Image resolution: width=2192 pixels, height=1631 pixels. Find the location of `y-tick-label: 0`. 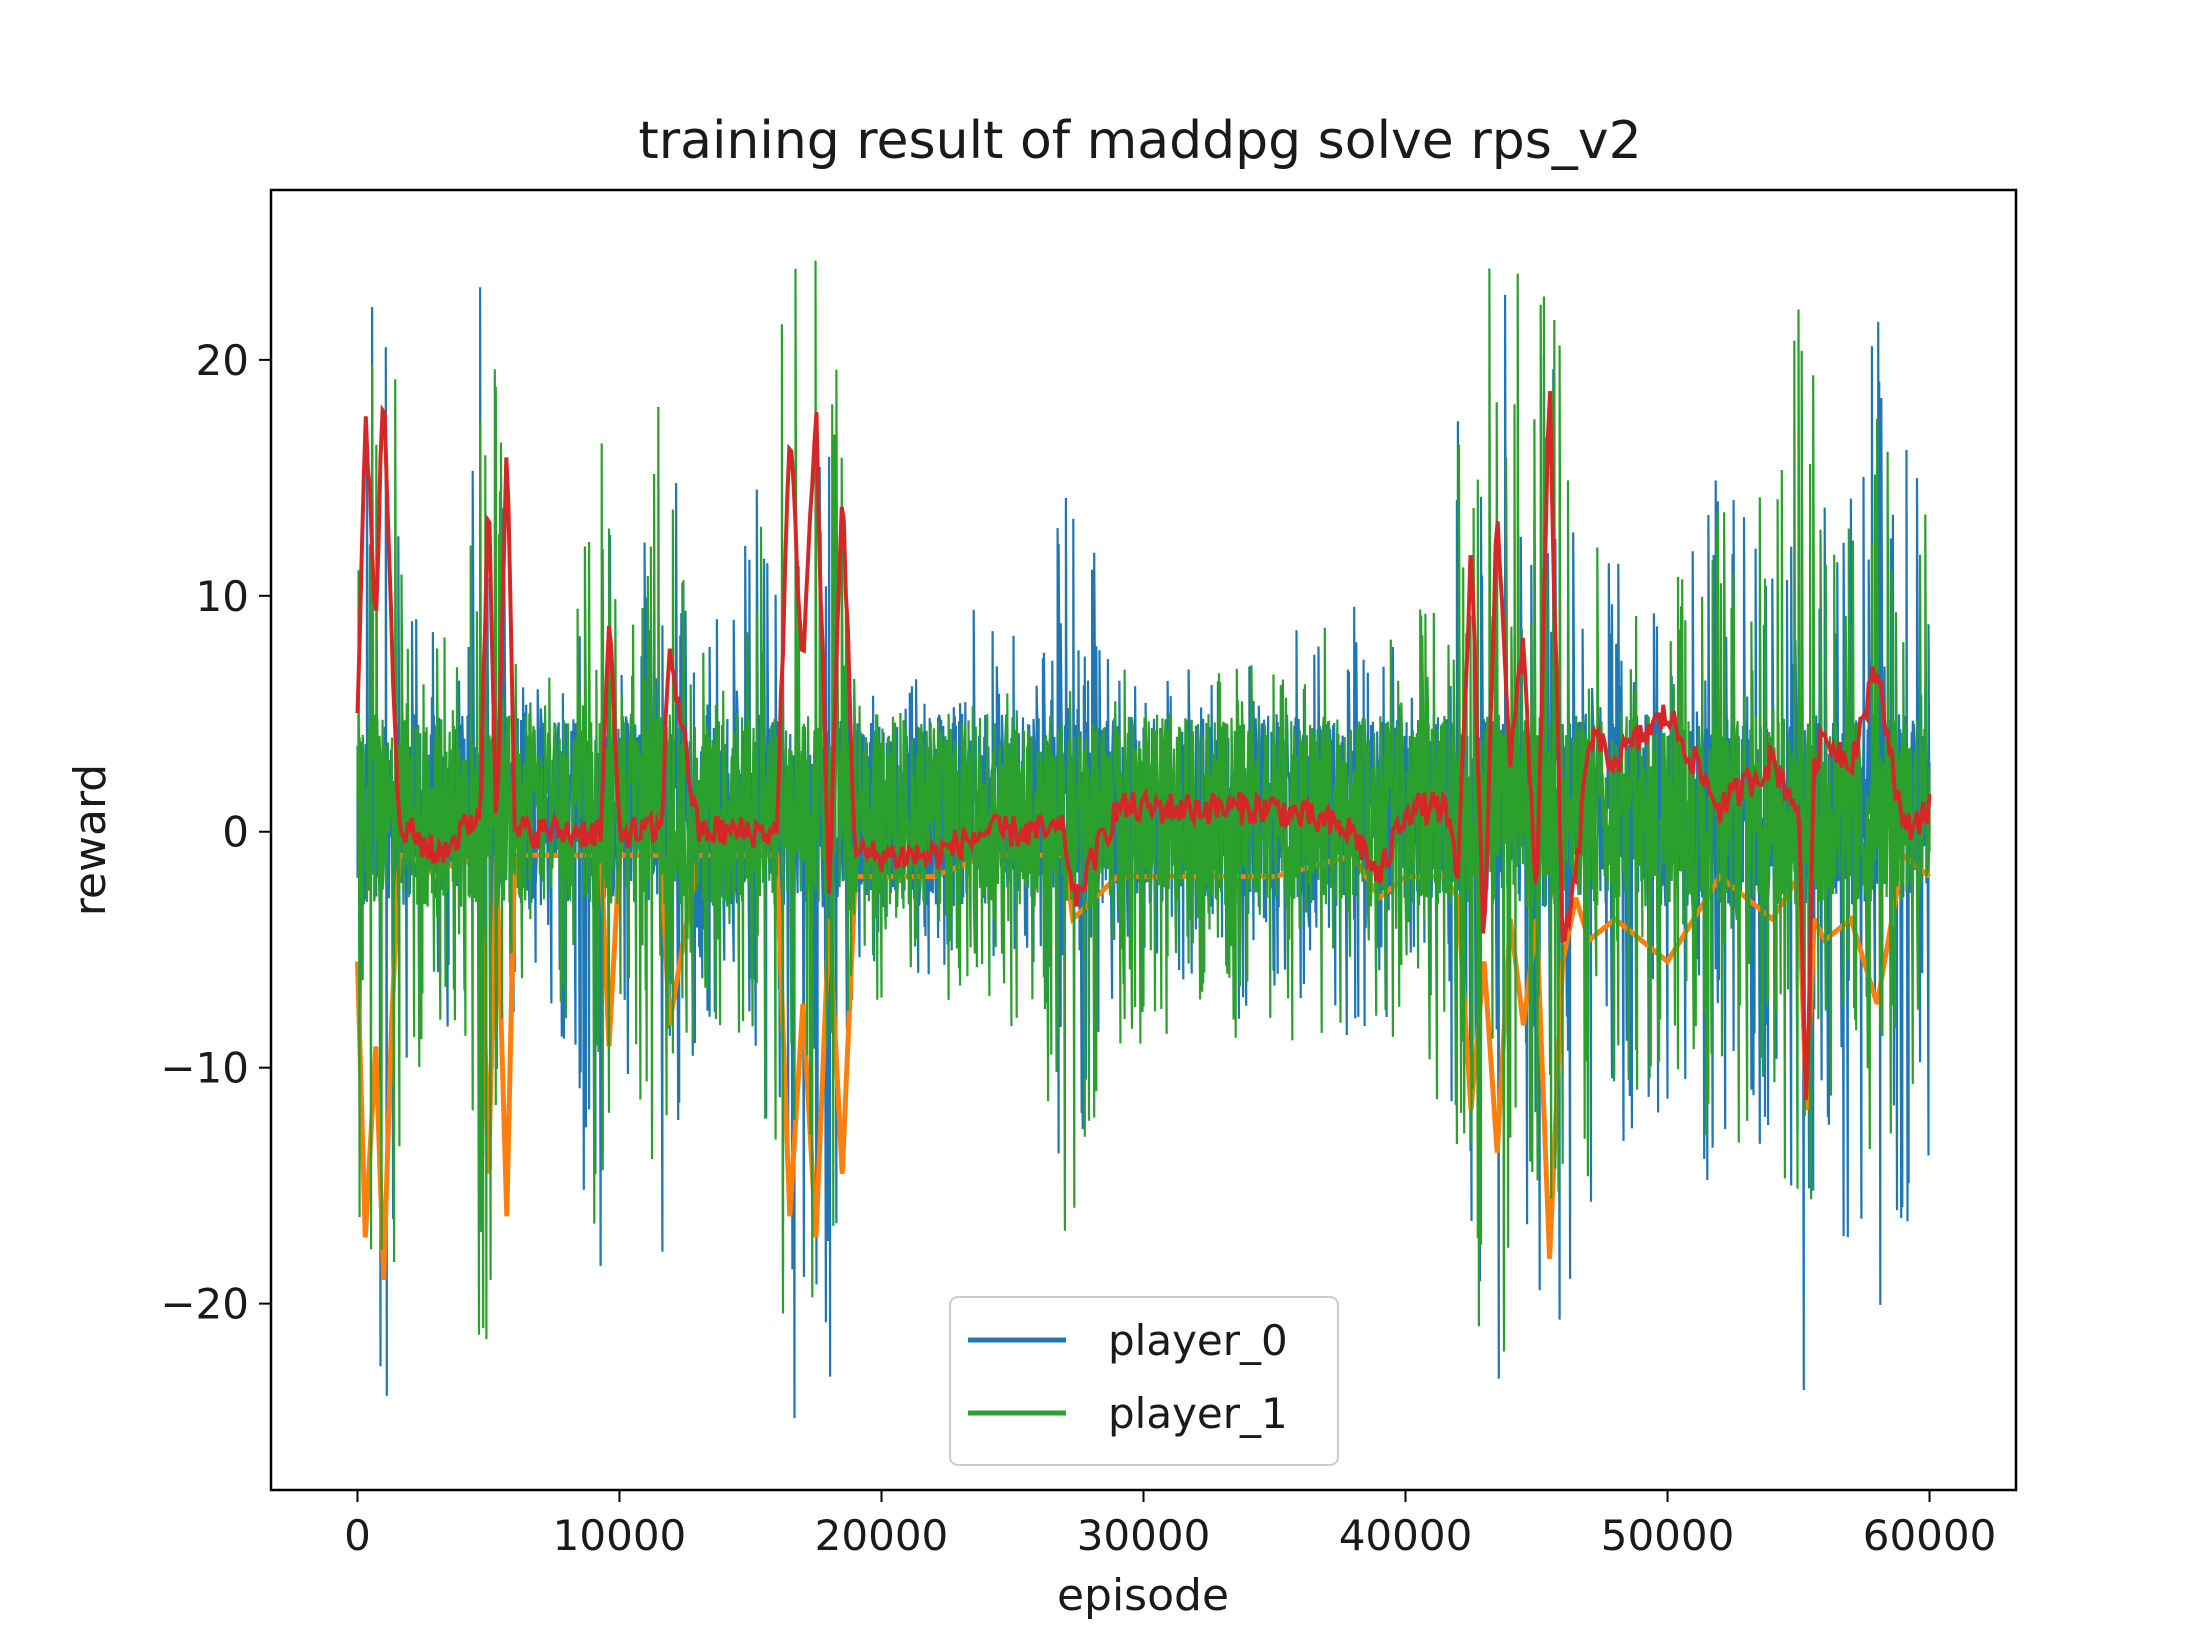

y-tick-label: 0 is located at coordinates (235, 832).